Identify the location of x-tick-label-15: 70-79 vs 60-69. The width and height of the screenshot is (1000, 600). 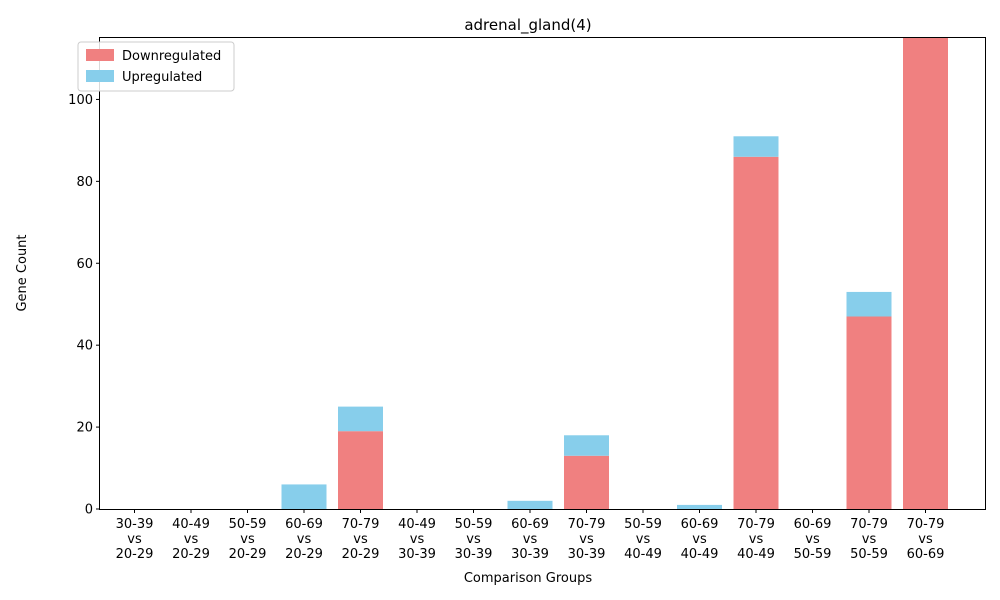
(926, 539).